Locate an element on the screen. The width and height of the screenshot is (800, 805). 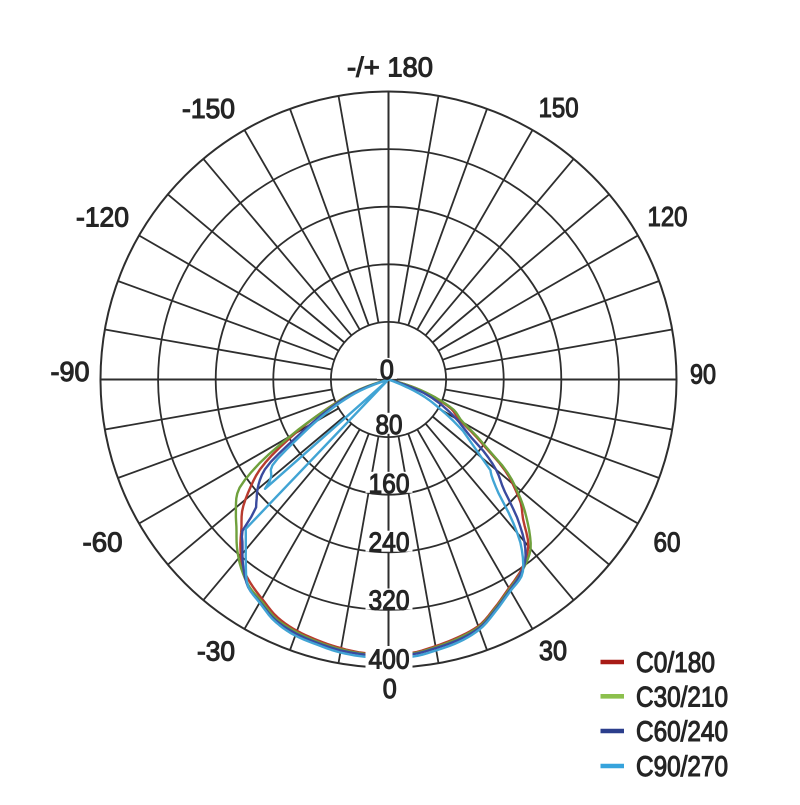
svg-text: C30/210 is located at coordinates (682, 697).